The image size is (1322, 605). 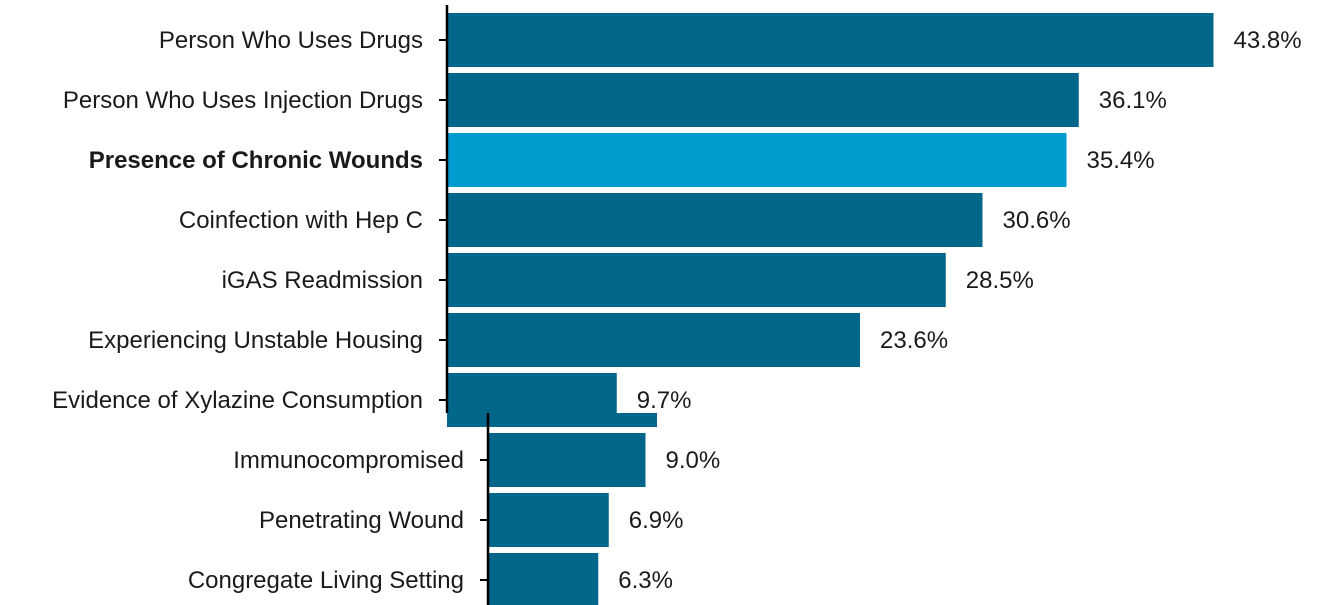 What do you see at coordinates (664, 400) in the screenshot?
I see `value-label-evidence-of-xylazine-consumption: 9.7%` at bounding box center [664, 400].